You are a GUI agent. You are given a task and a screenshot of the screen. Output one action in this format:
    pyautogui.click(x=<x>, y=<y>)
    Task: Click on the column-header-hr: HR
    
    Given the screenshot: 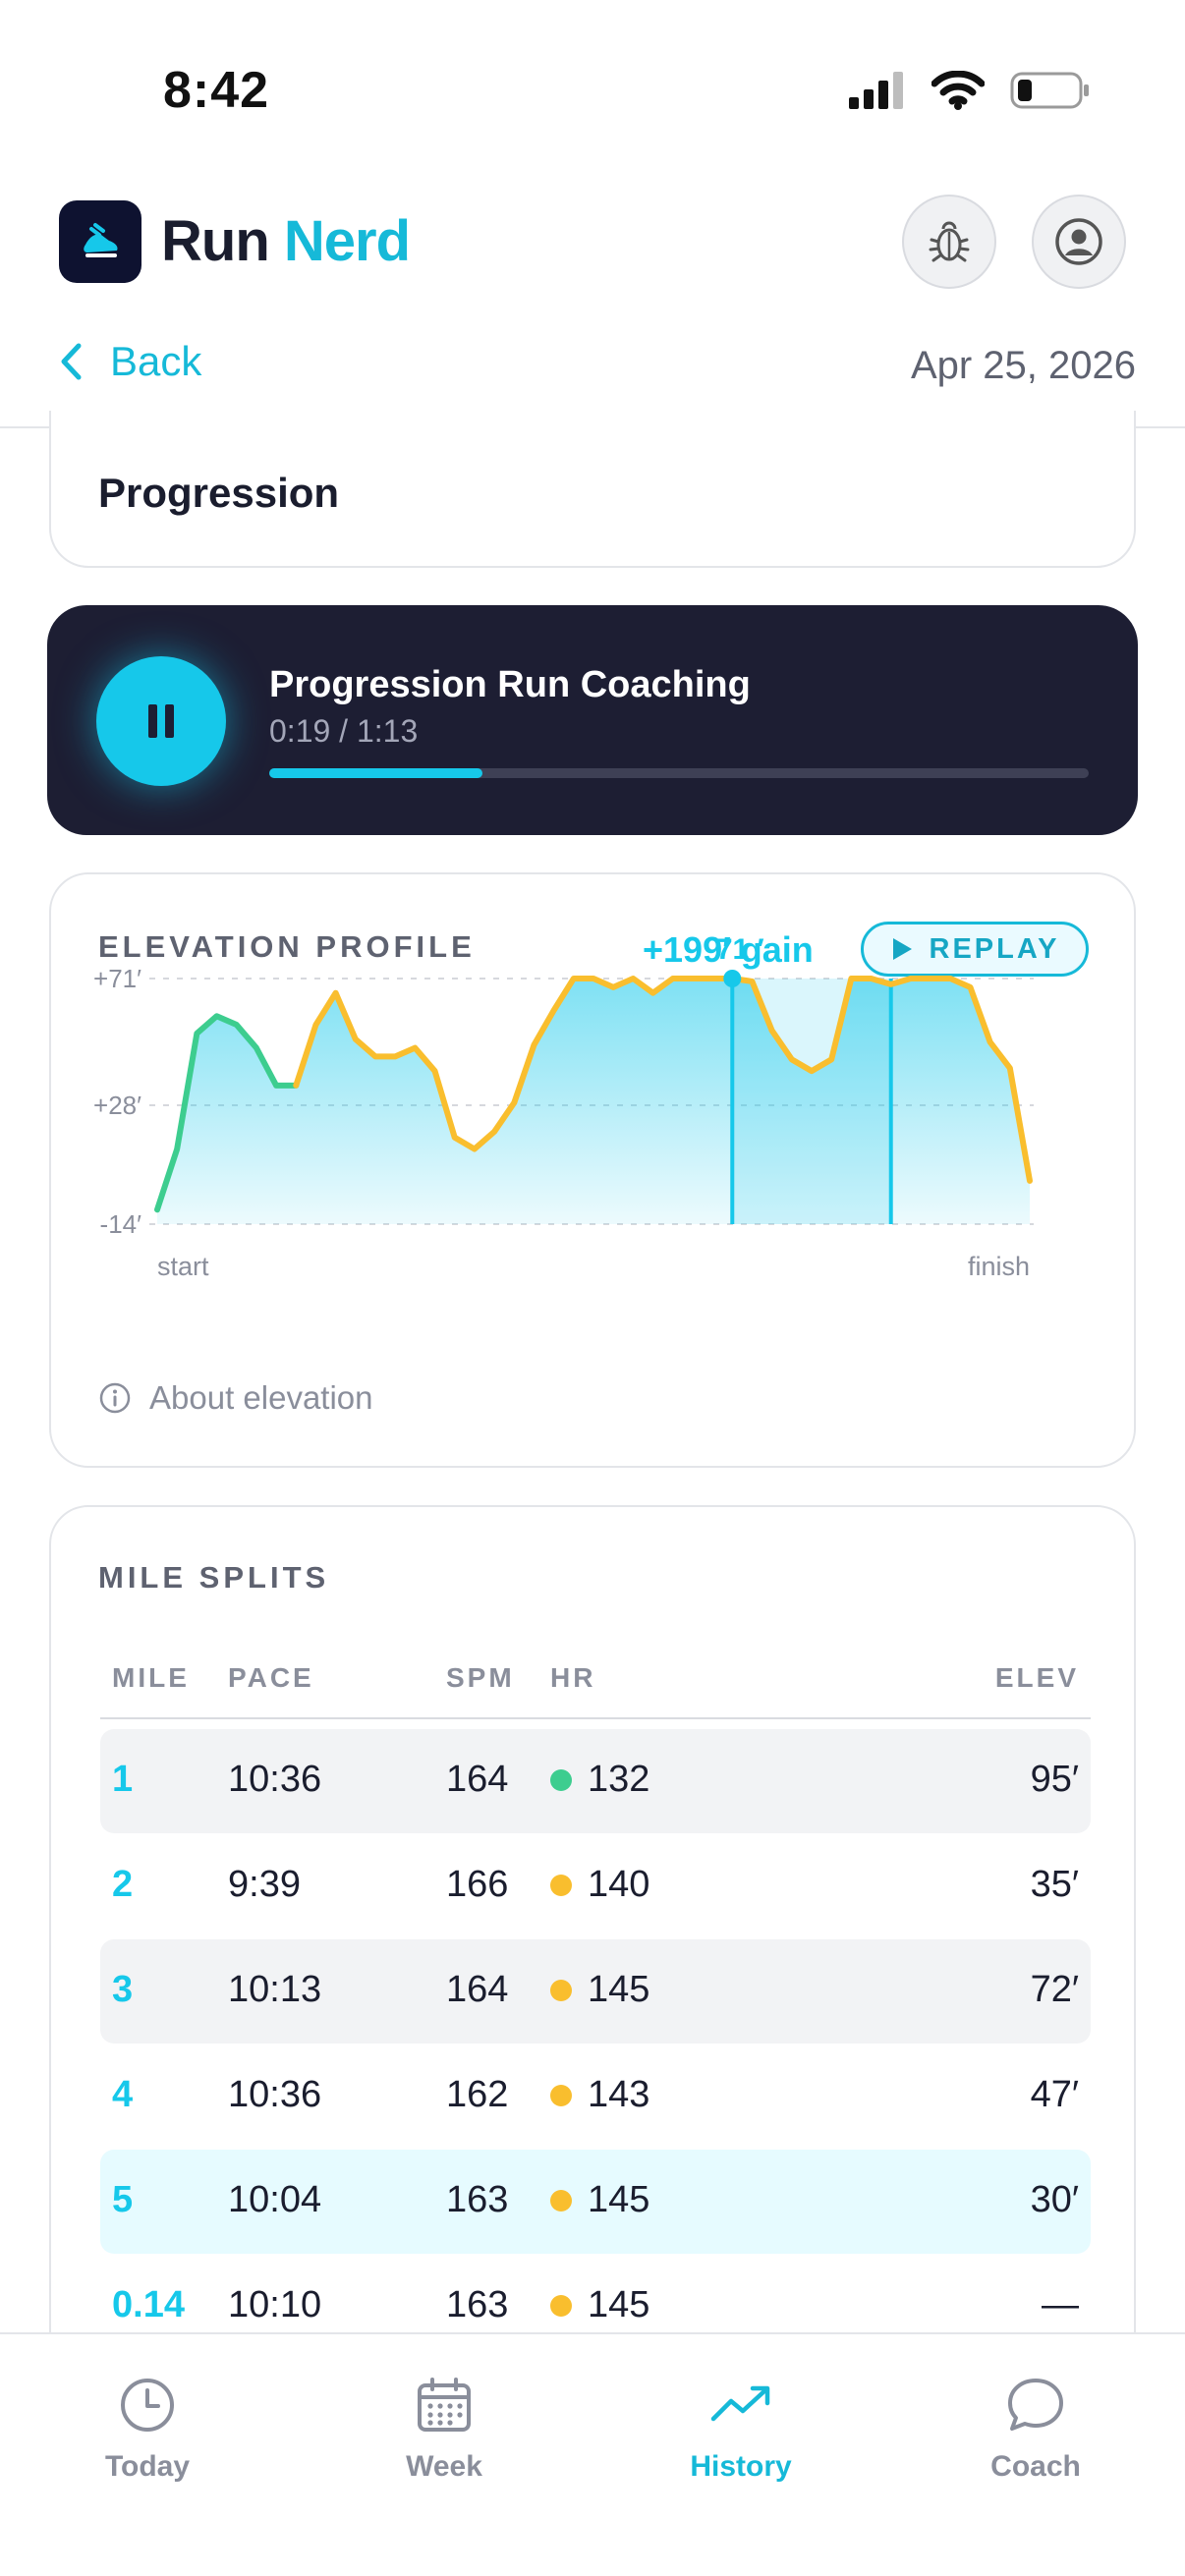 What is the action you would take?
    pyautogui.click(x=573, y=1677)
    